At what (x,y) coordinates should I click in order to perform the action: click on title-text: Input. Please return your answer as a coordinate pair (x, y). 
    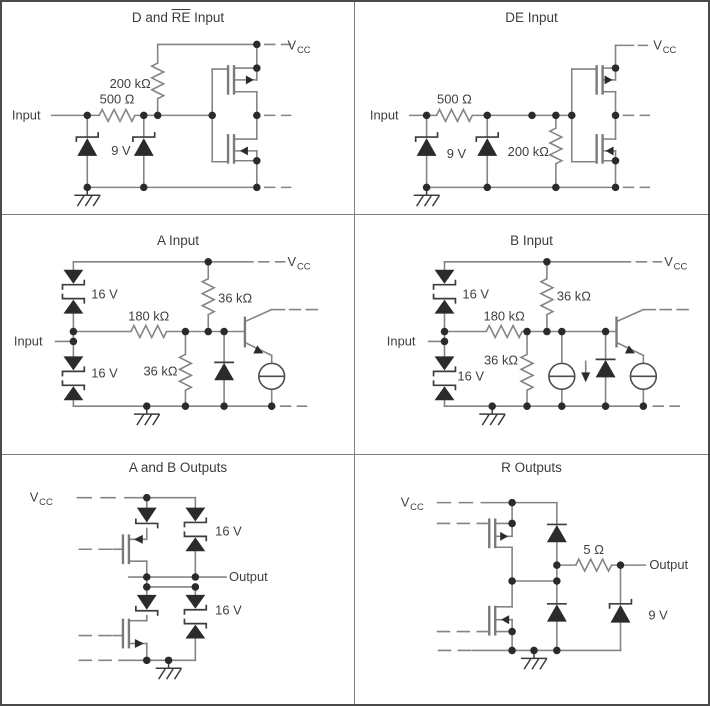
    Looking at the image, I should click on (207, 17).